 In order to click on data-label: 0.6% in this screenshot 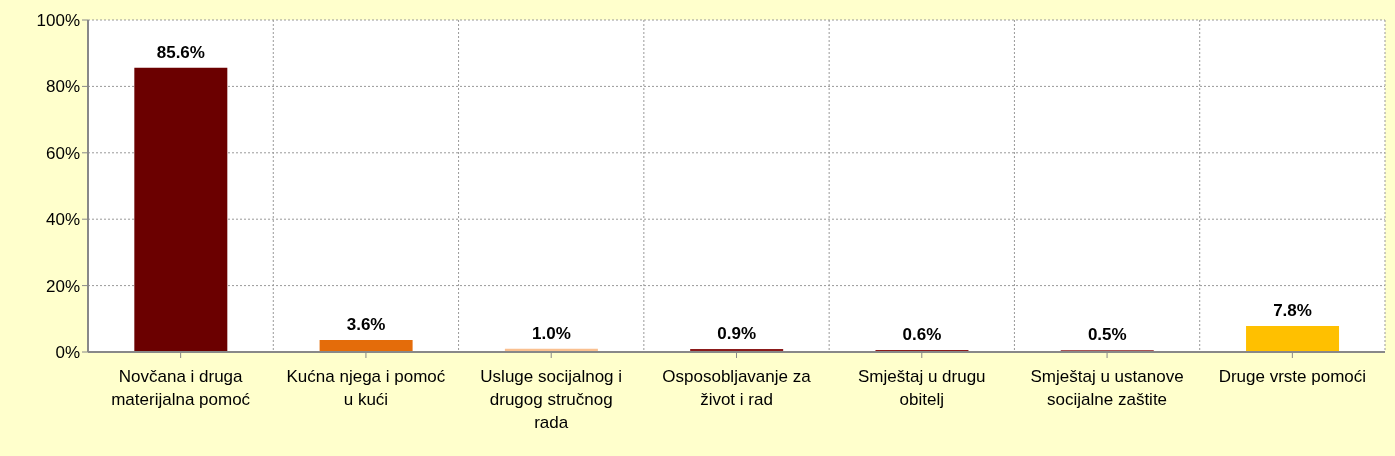, I will do `click(922, 335)`.